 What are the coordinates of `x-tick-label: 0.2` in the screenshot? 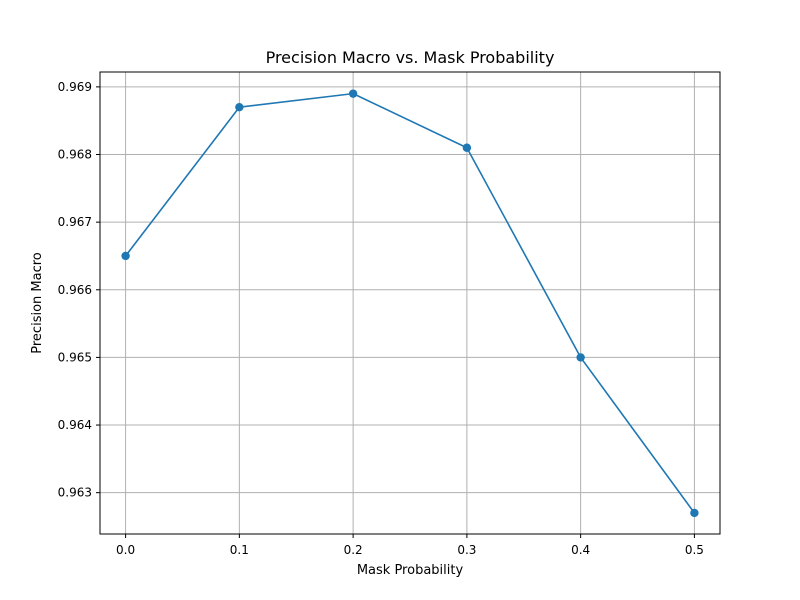 It's located at (353, 550).